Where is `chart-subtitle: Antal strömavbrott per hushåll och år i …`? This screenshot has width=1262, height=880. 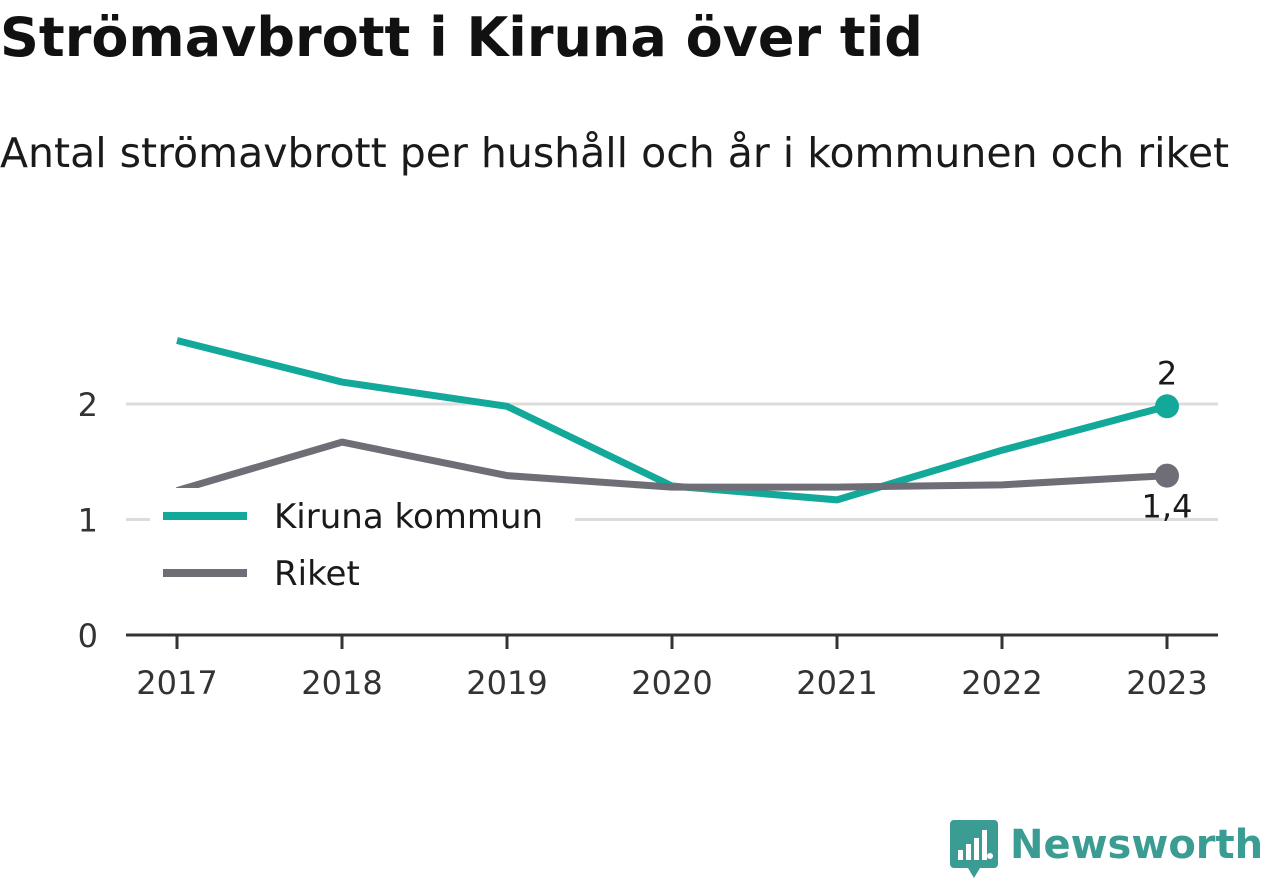 chart-subtitle: Antal strömavbrott per hushåll och år i … is located at coordinates (615, 153).